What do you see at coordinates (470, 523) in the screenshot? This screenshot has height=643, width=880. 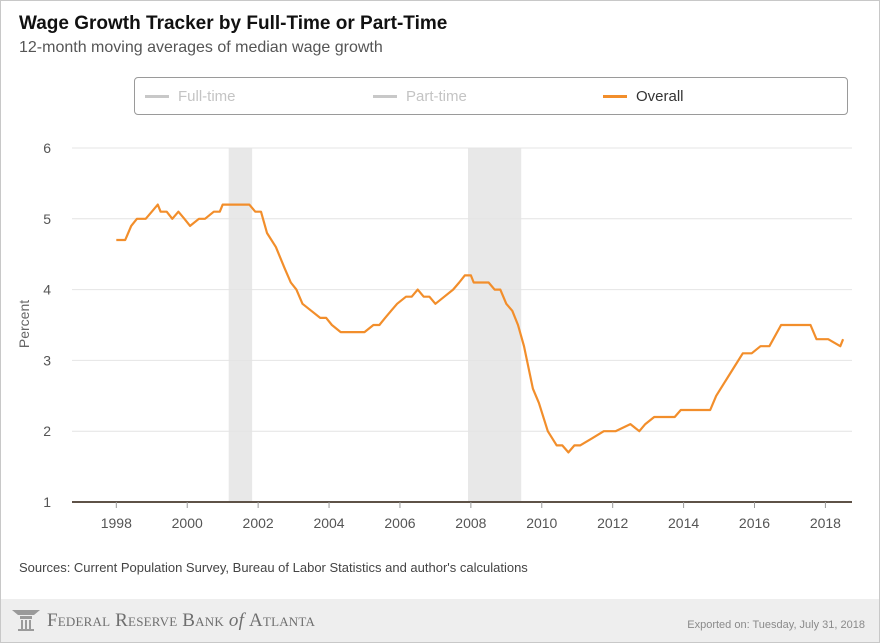 I see `x-tick-label-2008: 2008` at bounding box center [470, 523].